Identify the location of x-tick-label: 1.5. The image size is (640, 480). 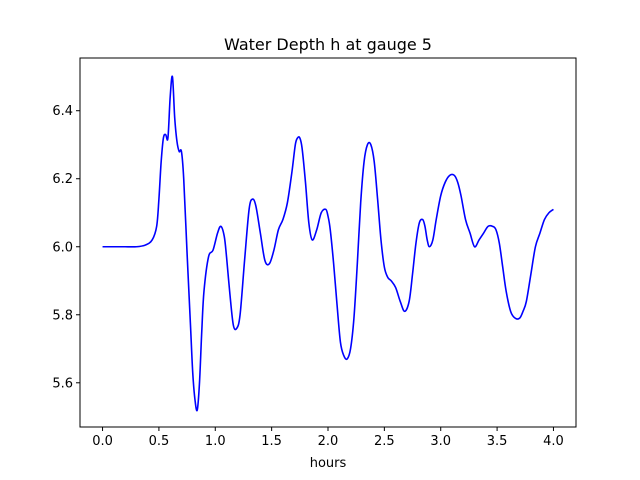
(271, 441).